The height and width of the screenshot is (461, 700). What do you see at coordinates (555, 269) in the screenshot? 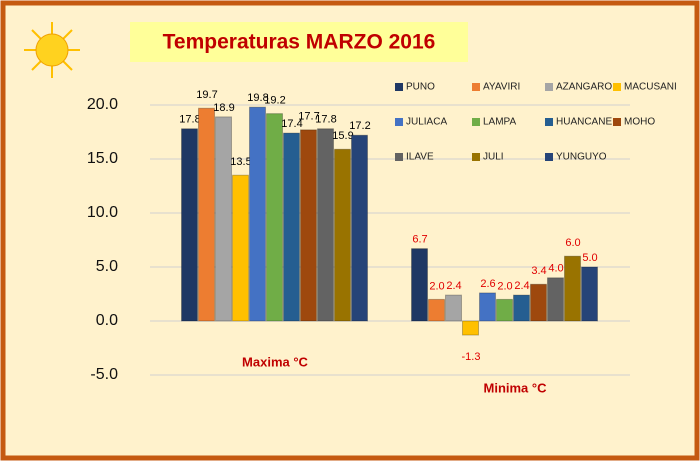
I see `data-label: 4.0` at bounding box center [555, 269].